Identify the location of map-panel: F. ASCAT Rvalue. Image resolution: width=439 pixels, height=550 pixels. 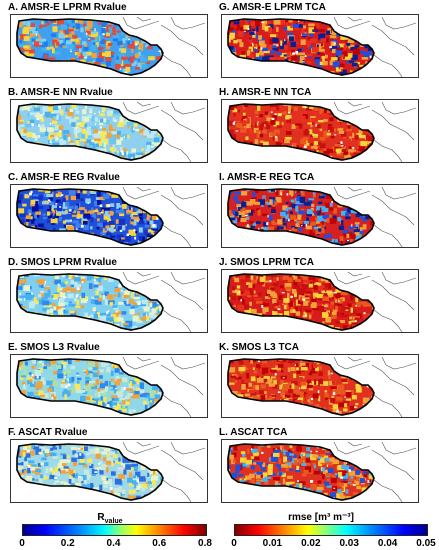
(108, 465).